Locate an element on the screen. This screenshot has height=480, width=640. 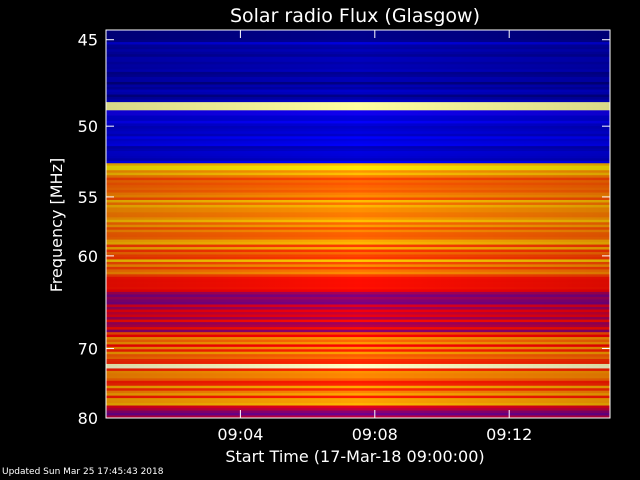
chart-title: Solar radio Flux (Glasgow) is located at coordinates (355, 16).